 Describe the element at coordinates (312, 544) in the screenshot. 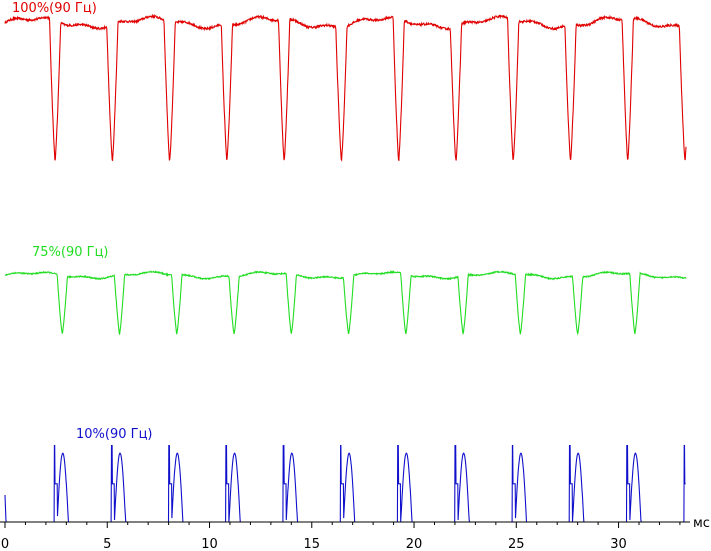

I see `x-tick-label-15: 15` at that location.